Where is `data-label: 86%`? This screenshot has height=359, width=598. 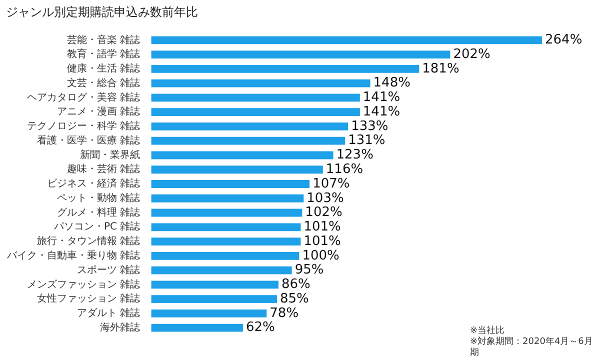
data-label: 86% is located at coordinates (295, 284).